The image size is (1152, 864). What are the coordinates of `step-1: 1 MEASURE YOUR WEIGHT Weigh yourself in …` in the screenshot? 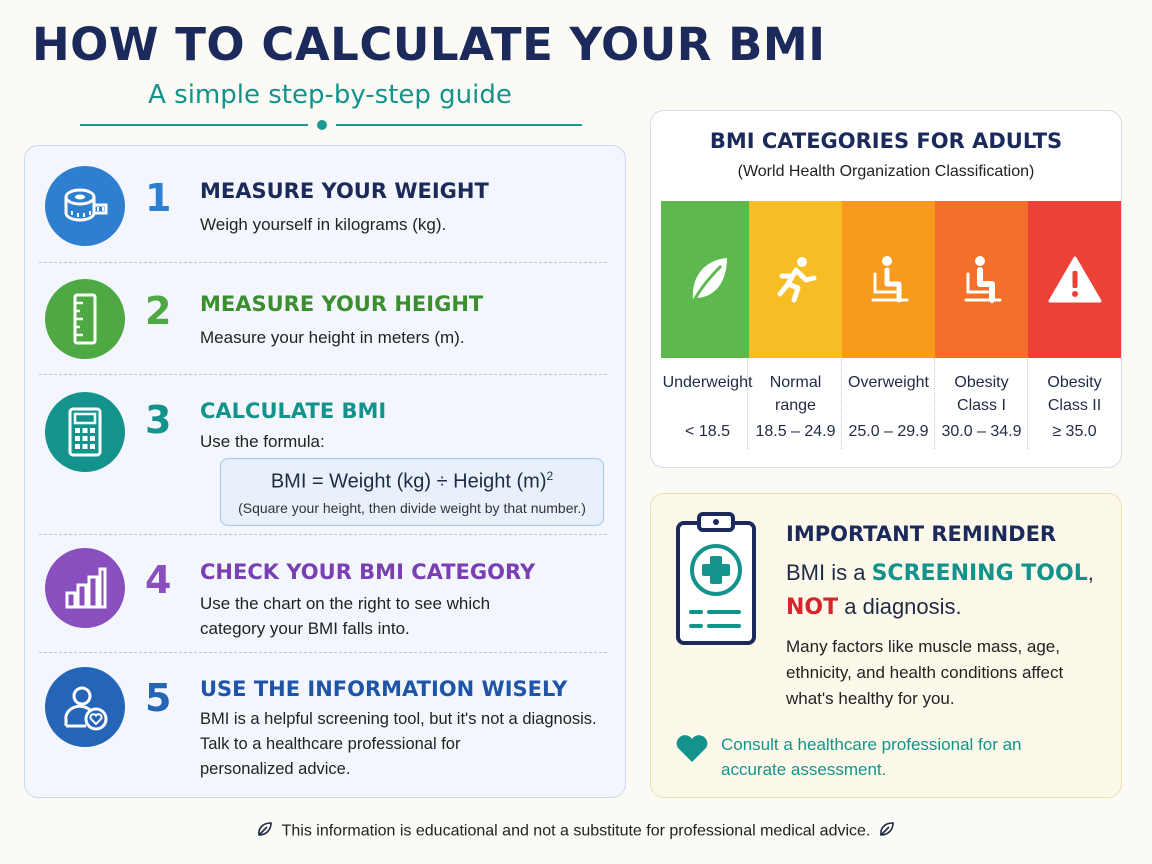 It's located at (325, 204).